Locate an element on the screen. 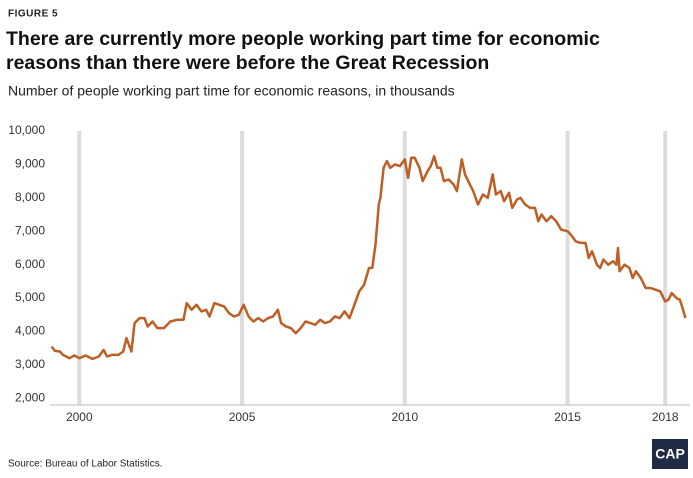  source: Source: Bureau of Labor Statistics. is located at coordinates (85, 464).